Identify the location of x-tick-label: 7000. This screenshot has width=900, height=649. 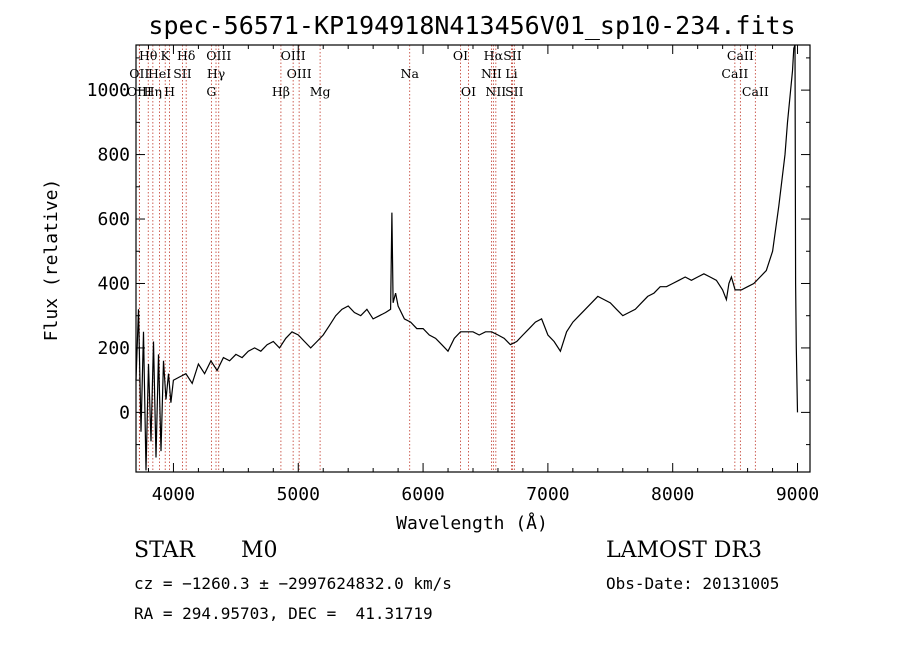
(547, 494).